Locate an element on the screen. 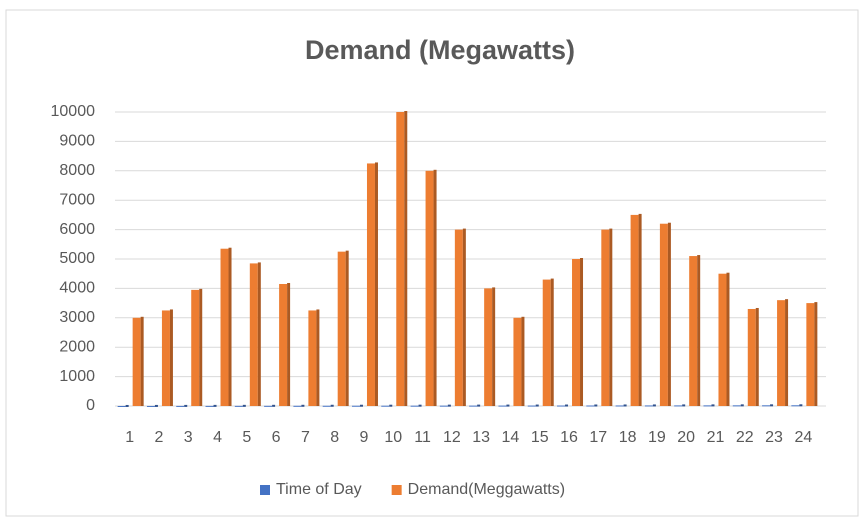 This screenshot has width=864, height=522. x-tick-label: 23 is located at coordinates (774, 437).